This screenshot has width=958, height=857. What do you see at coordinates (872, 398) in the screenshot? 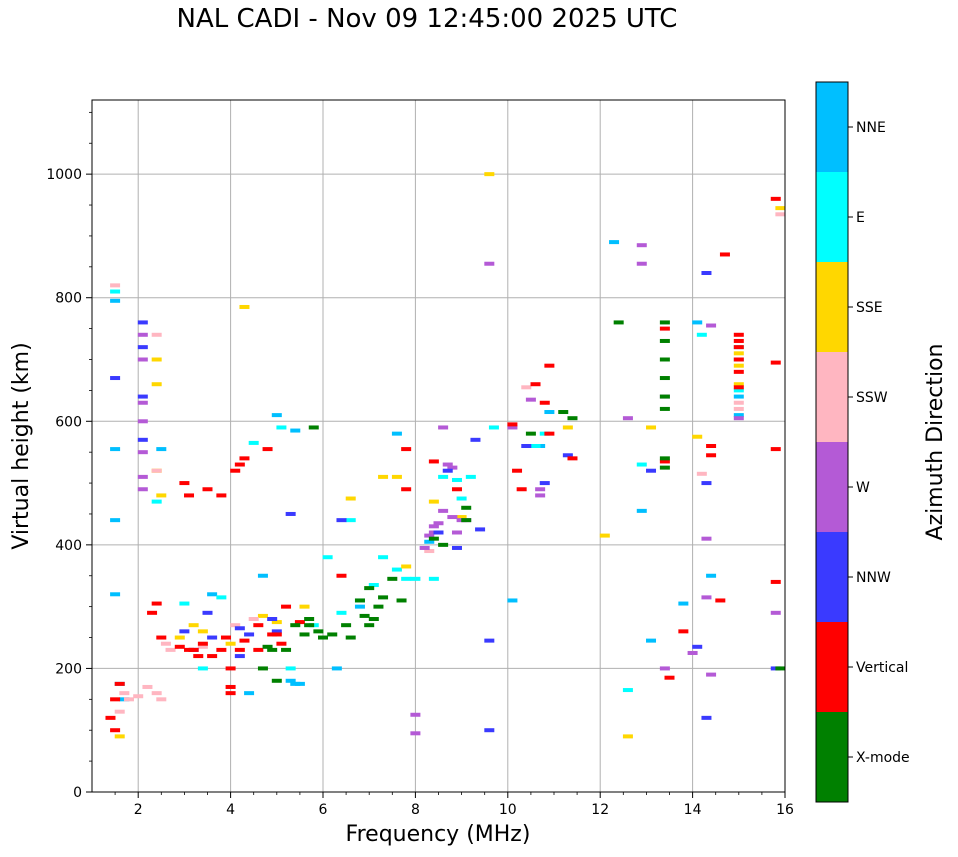
I see `colorbar-label: SSW` at bounding box center [872, 398].